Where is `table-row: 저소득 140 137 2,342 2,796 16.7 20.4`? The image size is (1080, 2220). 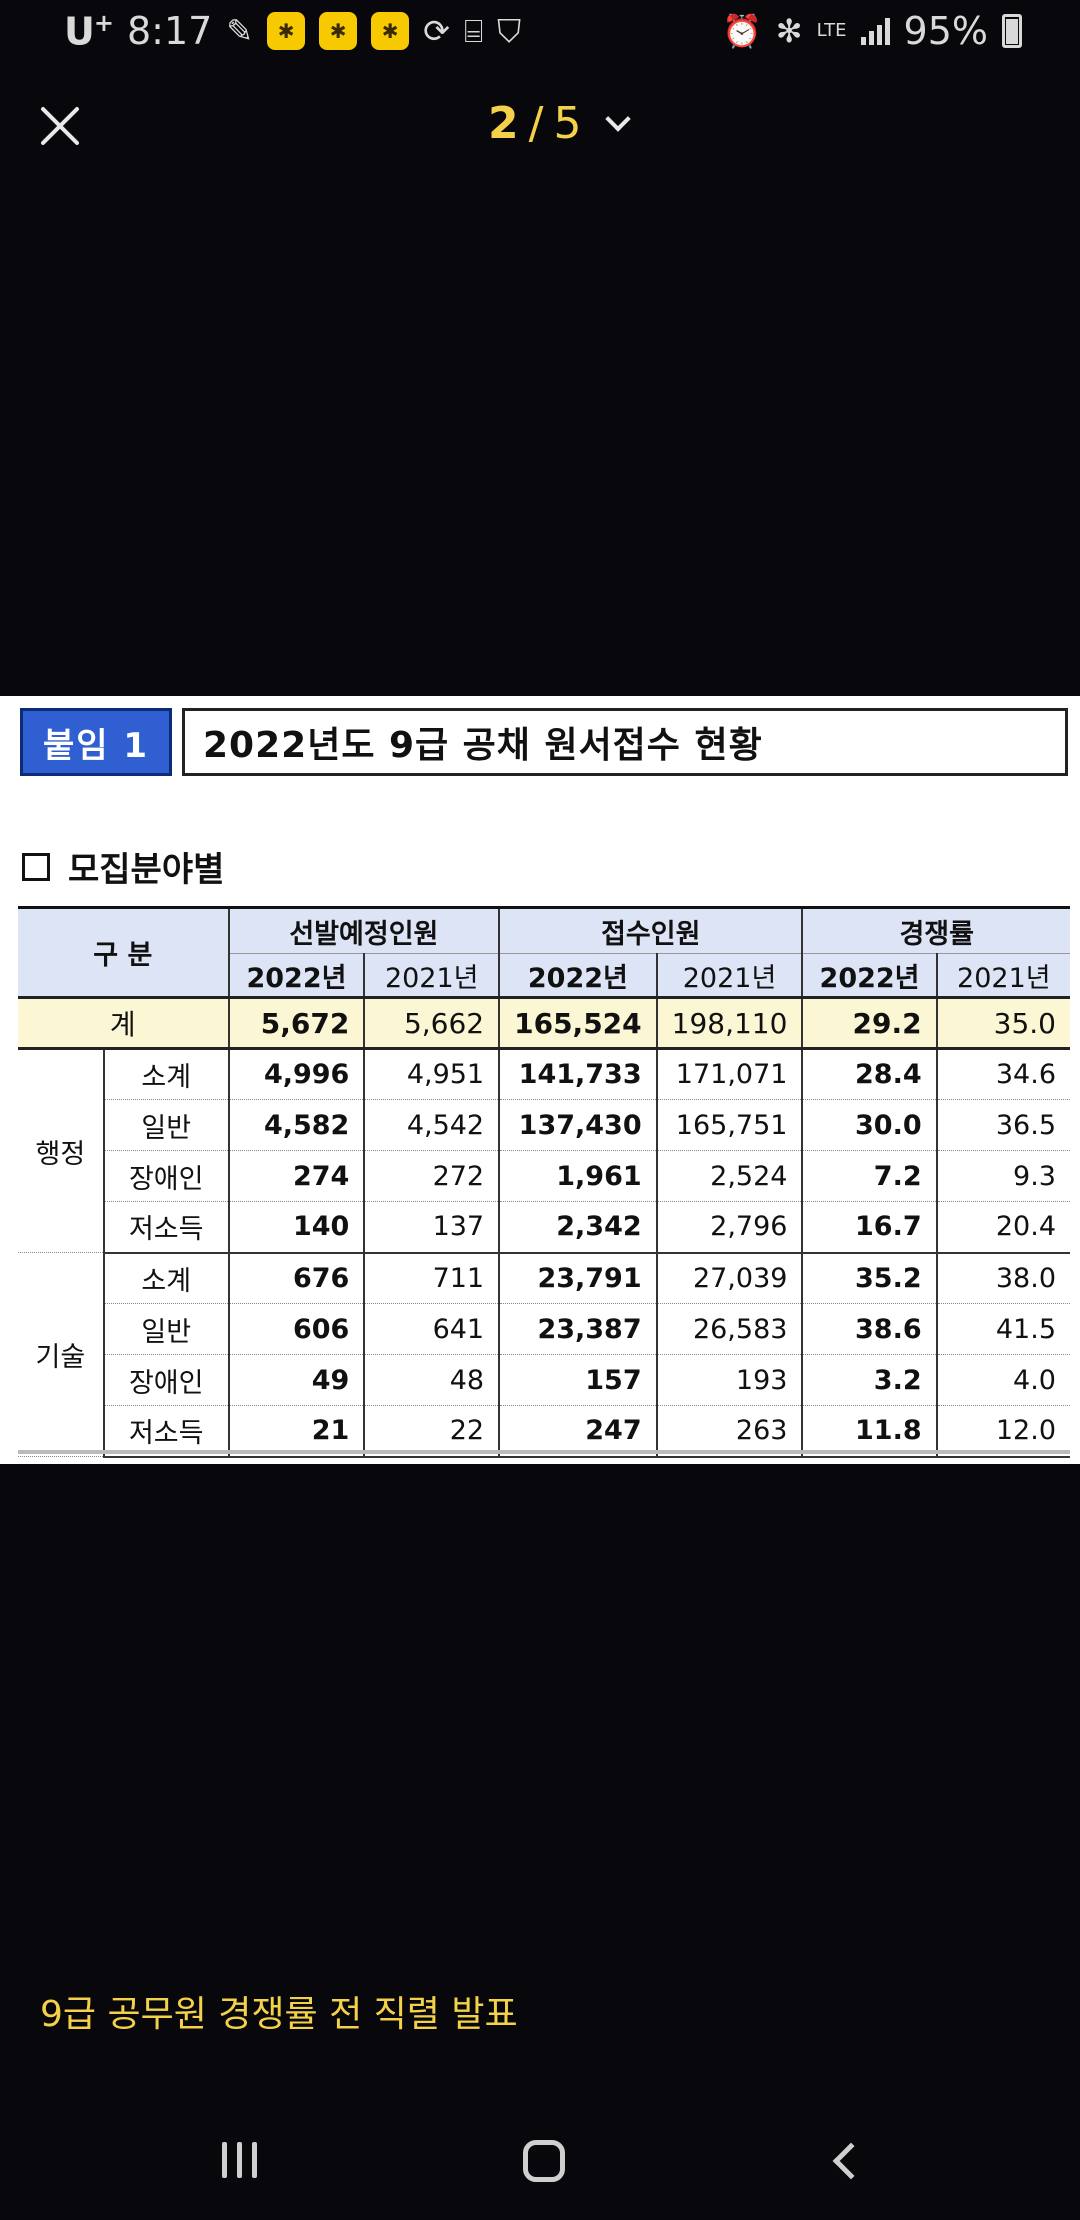
table-row: 저소득 140 137 2,342 2,796 16.7 20.4 is located at coordinates (544, 1227).